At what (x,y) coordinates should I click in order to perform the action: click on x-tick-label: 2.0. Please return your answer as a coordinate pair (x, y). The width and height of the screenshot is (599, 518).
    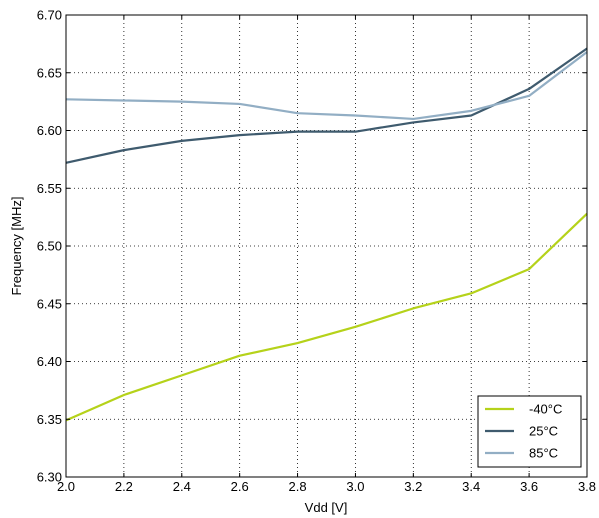
    Looking at the image, I should click on (66, 486).